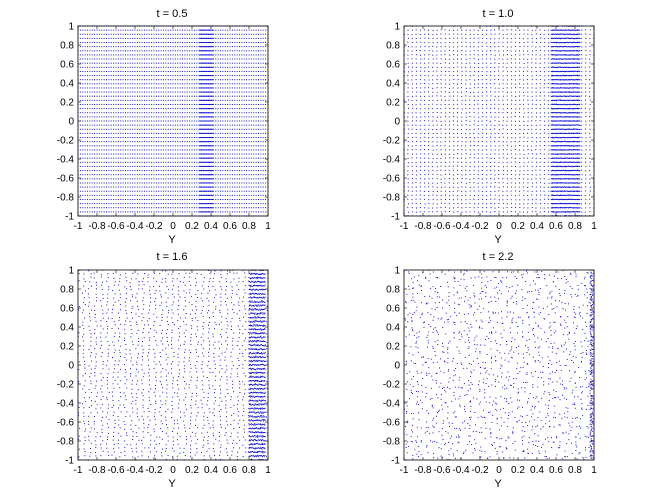 This screenshot has height=496, width=662. Describe the element at coordinates (230, 226) in the screenshot. I see `x-tick-label: 0.6` at that location.